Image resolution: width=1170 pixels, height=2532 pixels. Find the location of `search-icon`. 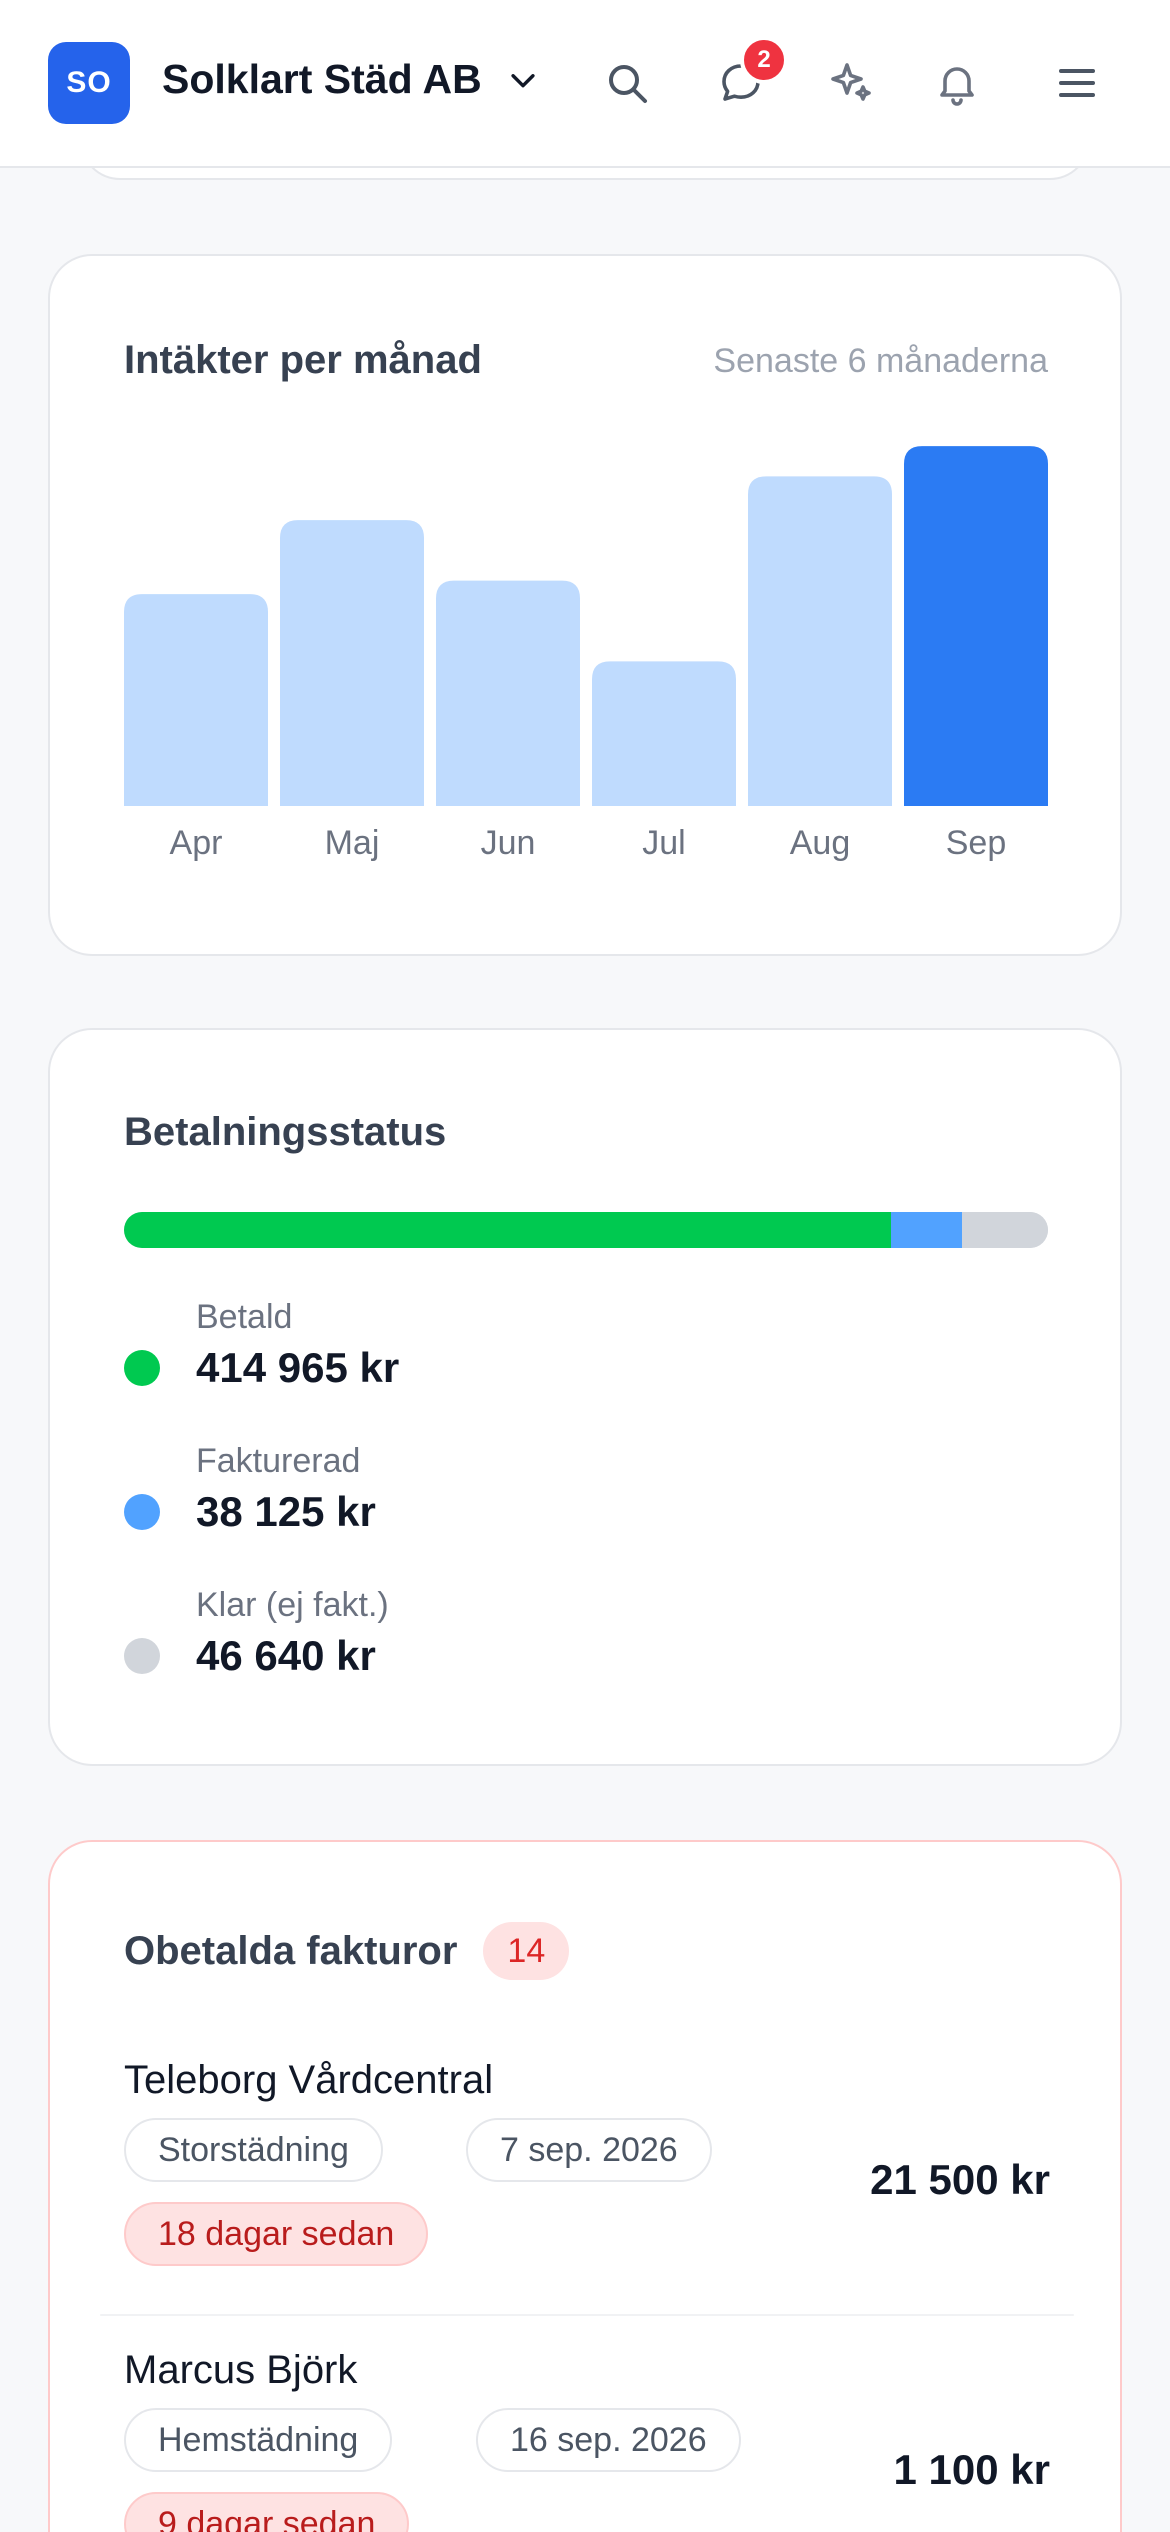

search-icon is located at coordinates (628, 84).